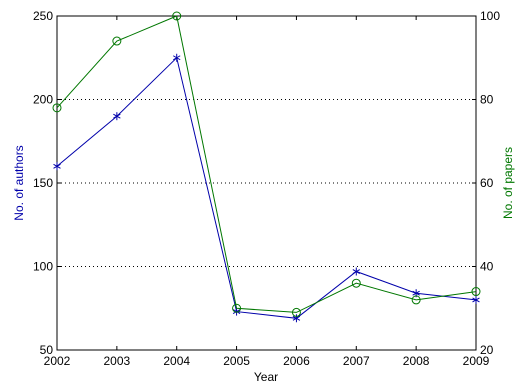 This screenshot has width=515, height=385. What do you see at coordinates (47, 350) in the screenshot?
I see `left-y-tick-label: 50` at bounding box center [47, 350].